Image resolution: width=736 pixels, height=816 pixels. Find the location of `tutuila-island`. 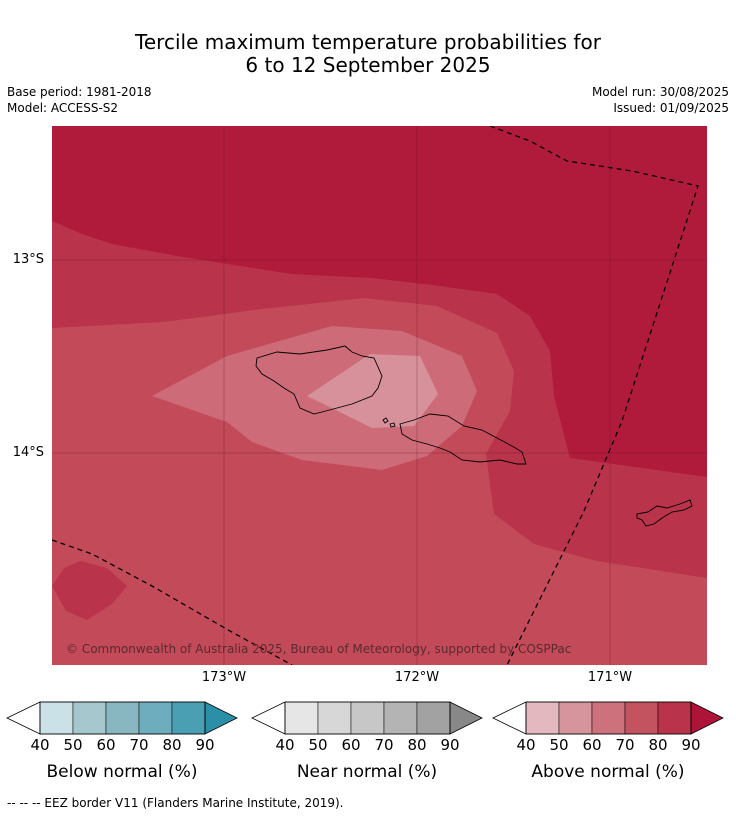

tutuila-island is located at coordinates (664, 513).